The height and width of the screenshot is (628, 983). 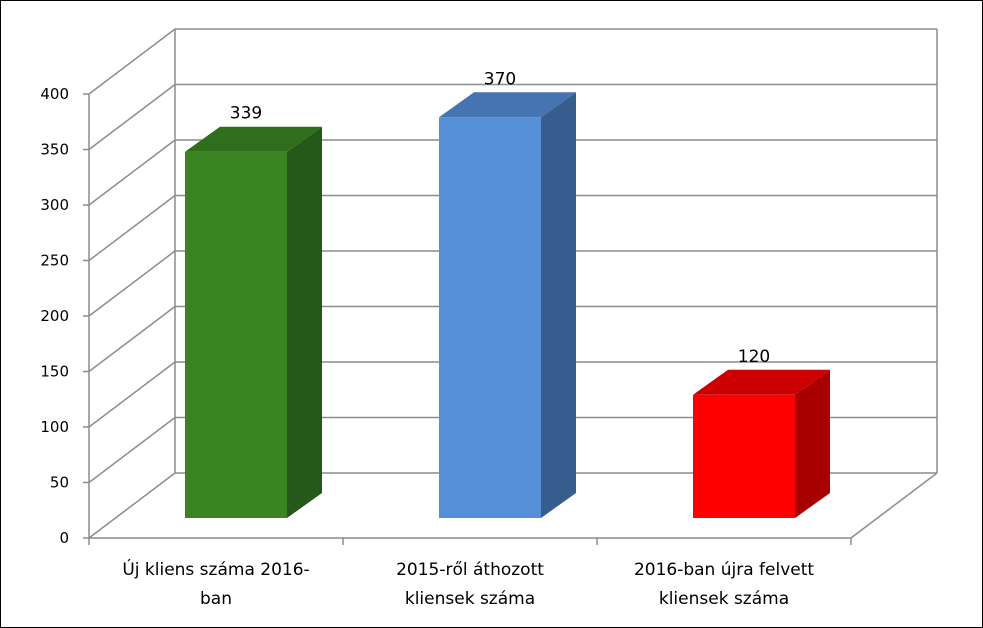 What do you see at coordinates (500, 79) in the screenshot?
I see `data-label: 370` at bounding box center [500, 79].